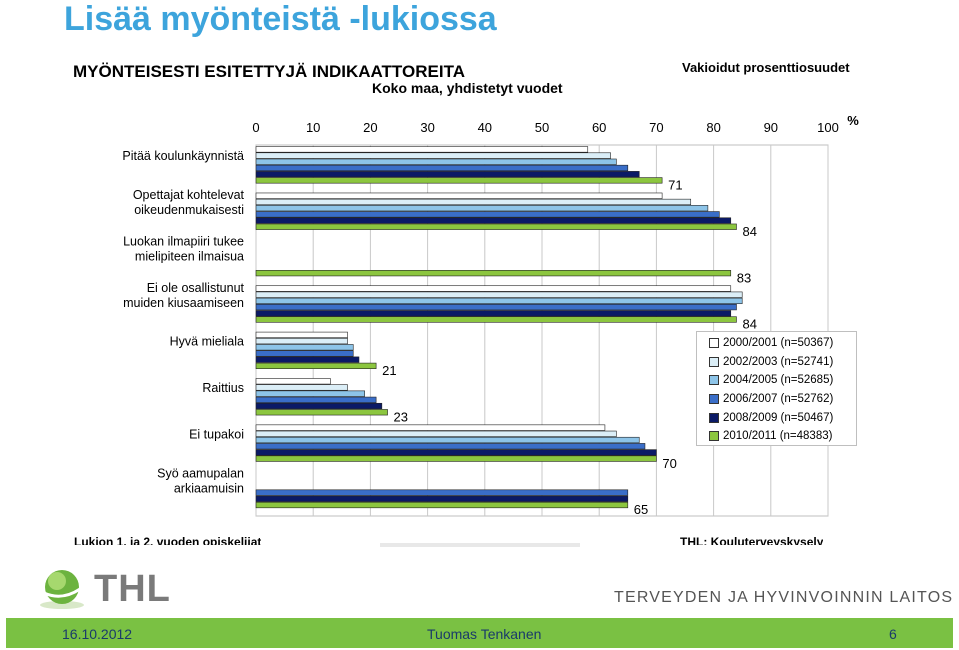 The image size is (959, 650). I want to click on globe-icon, so click(62, 589).